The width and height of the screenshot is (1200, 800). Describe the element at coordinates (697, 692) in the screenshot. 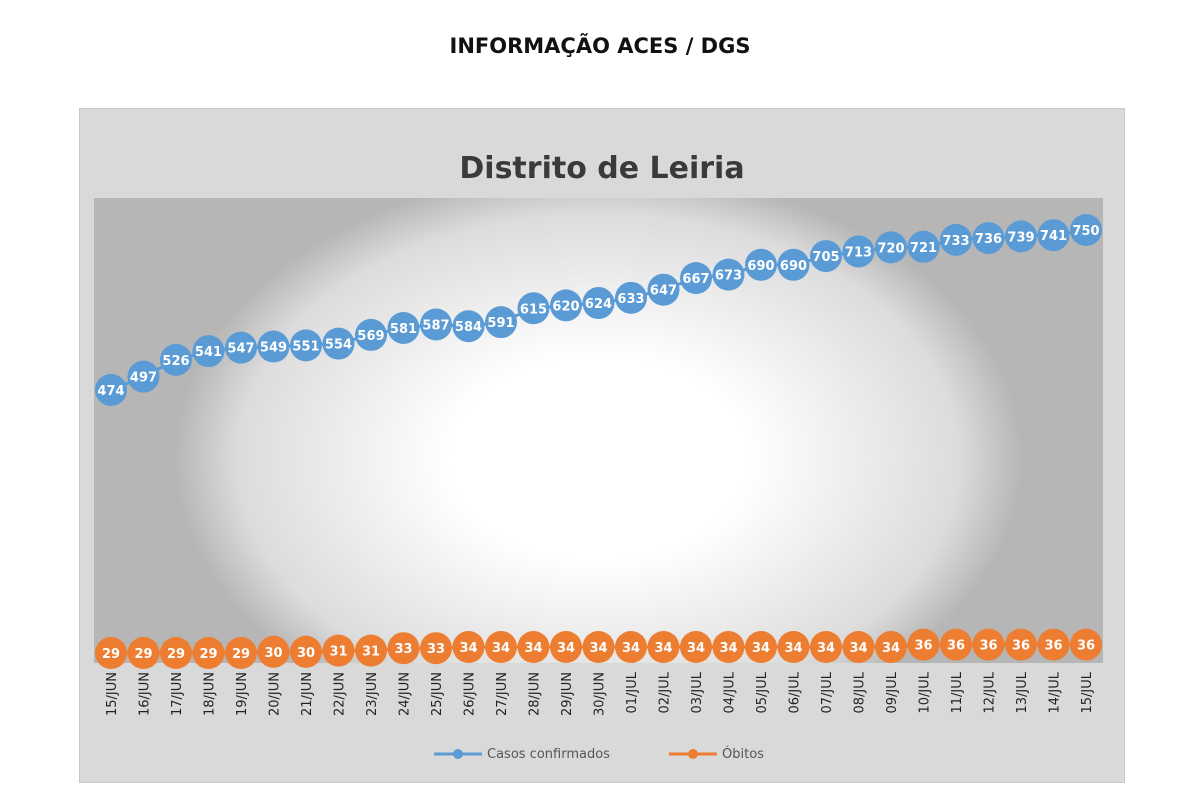

I see `x-tick-label: 03/JUL` at that location.